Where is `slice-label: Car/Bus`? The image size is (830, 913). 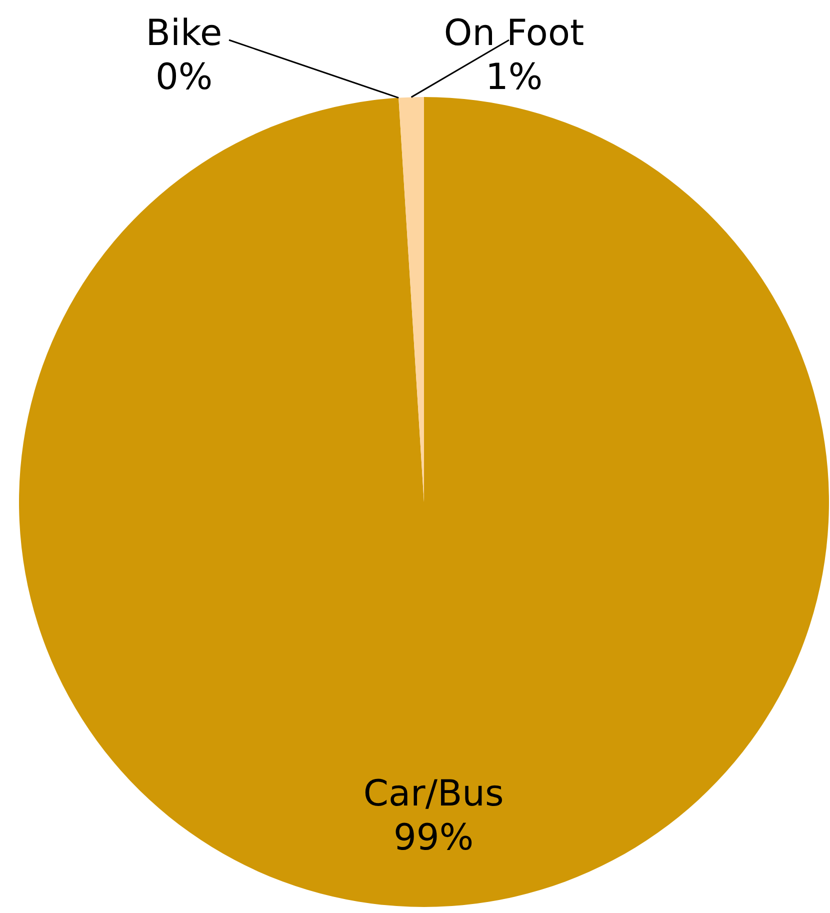 slice-label: Car/Bus is located at coordinates (433, 794).